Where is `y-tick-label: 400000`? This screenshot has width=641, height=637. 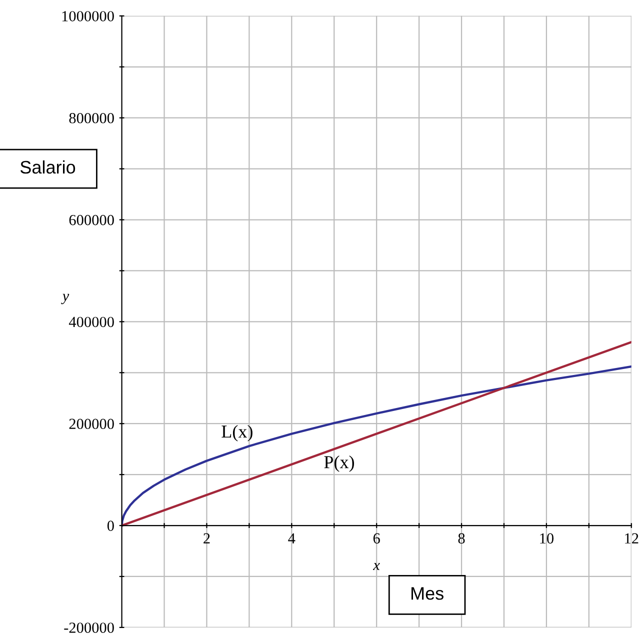 y-tick-label: 400000 is located at coordinates (91, 322).